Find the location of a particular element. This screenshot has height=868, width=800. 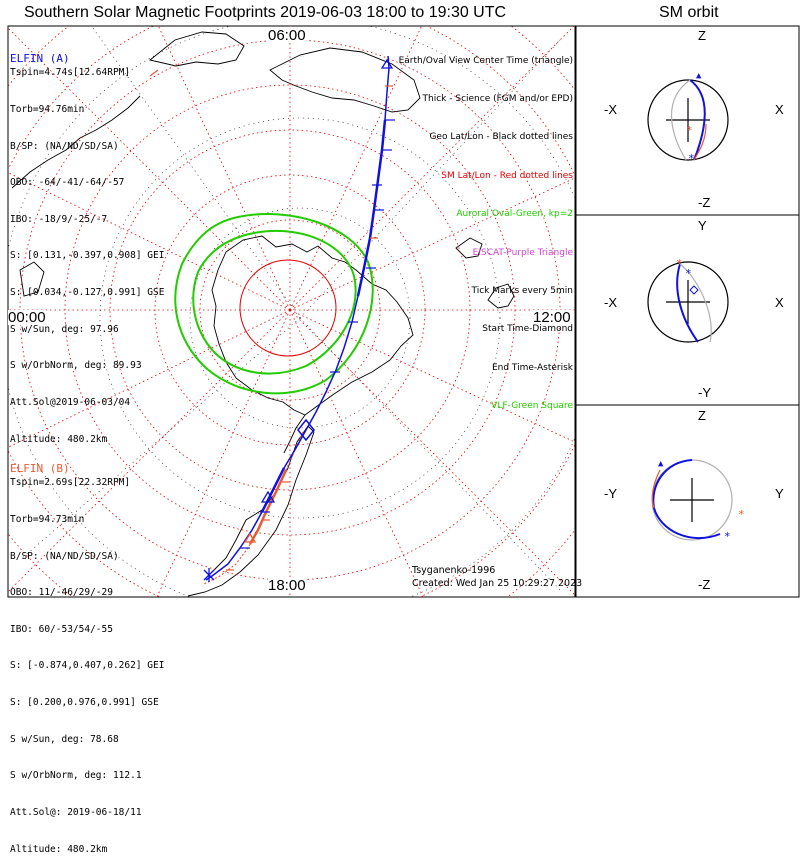

elfin-b-line: S w/OrbNorm, deg: 112.1 is located at coordinates (76, 776).